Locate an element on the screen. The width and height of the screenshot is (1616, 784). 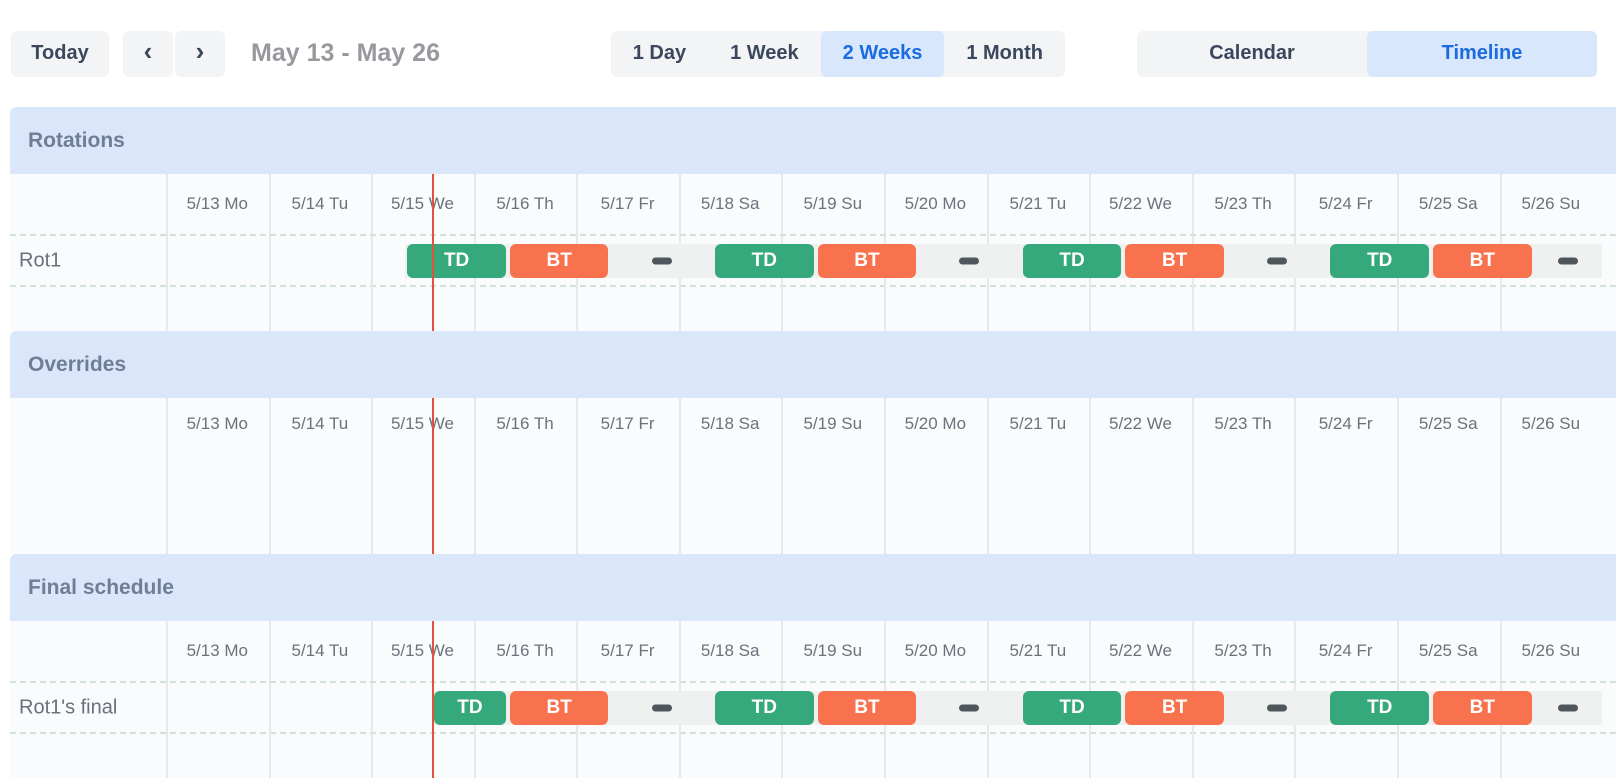
chevron-right-icon: › is located at coordinates (200, 53).